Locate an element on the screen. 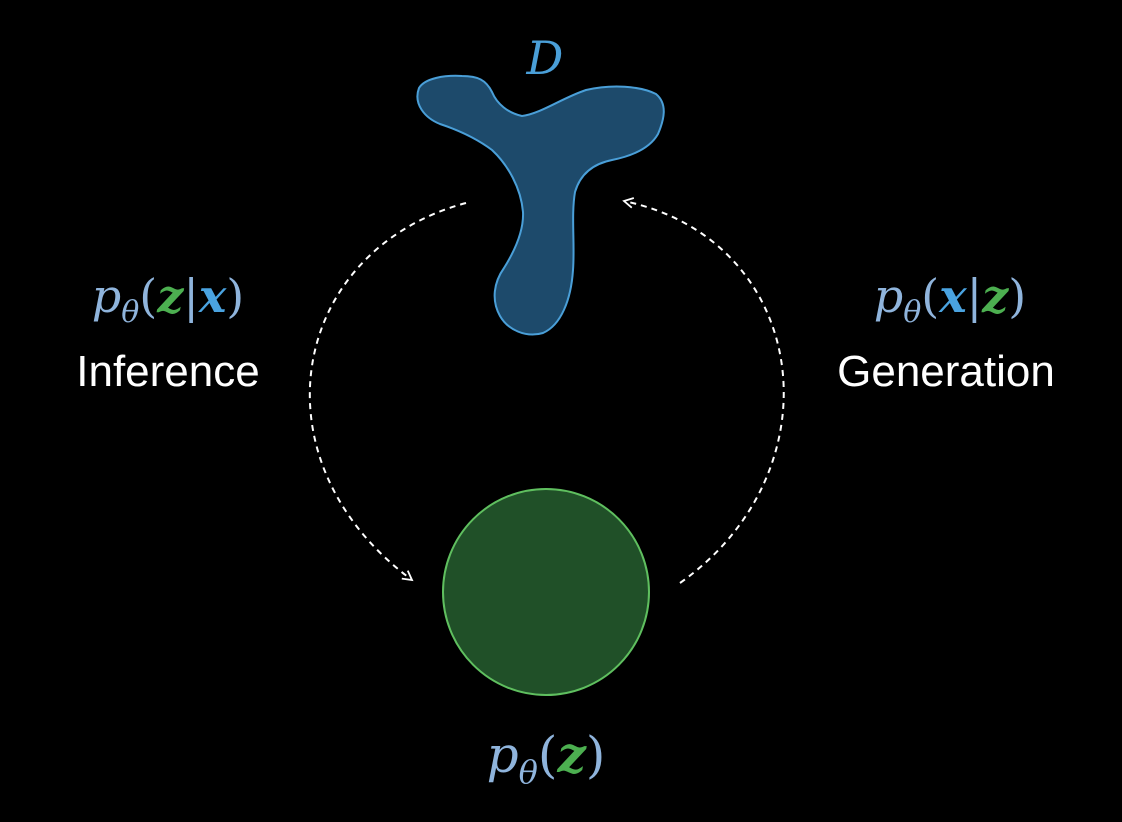 The image size is (1122, 822). inference-arrow is located at coordinates (388, 391).